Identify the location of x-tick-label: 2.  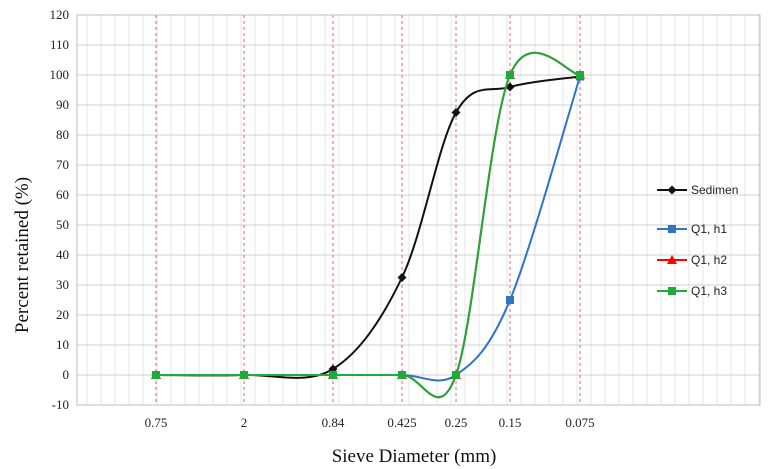
(244, 422).